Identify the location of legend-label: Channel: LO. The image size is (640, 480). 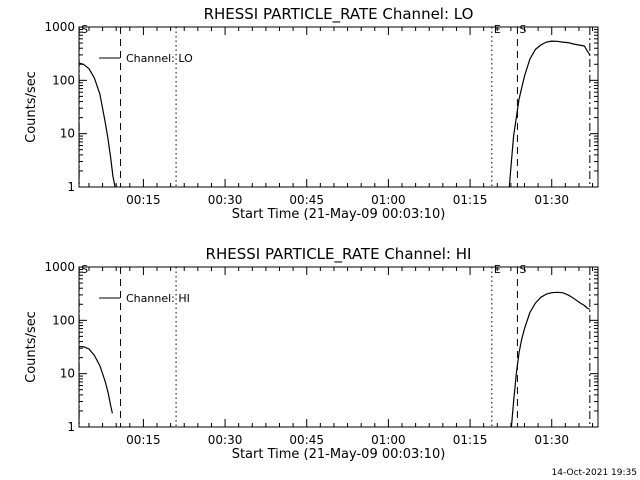
(159, 58).